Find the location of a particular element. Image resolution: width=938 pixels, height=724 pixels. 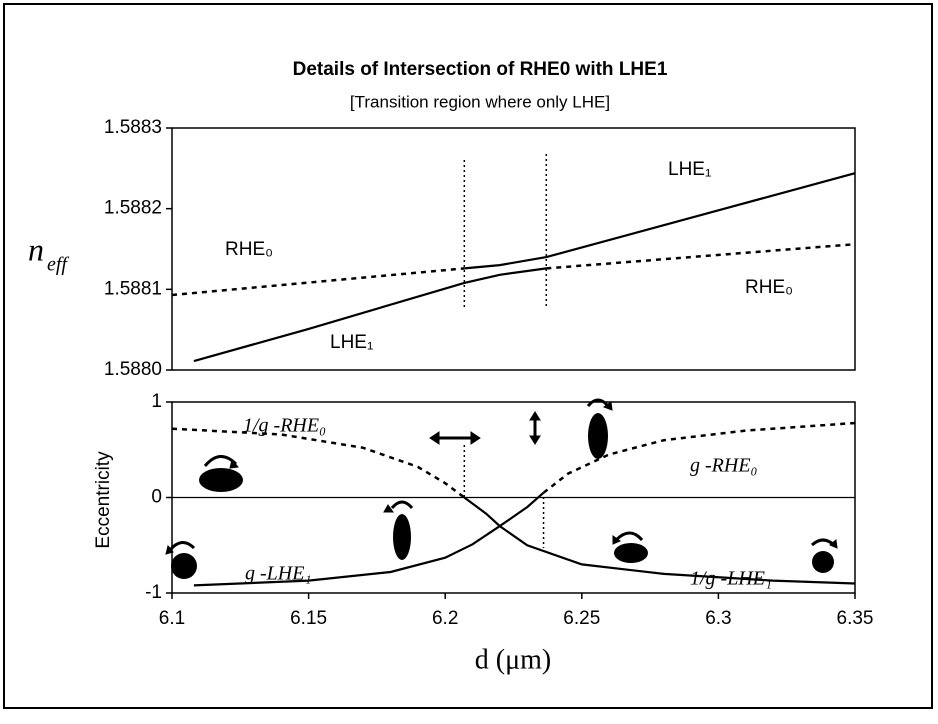

y-tick-label: 1.5883 is located at coordinates (133, 127).